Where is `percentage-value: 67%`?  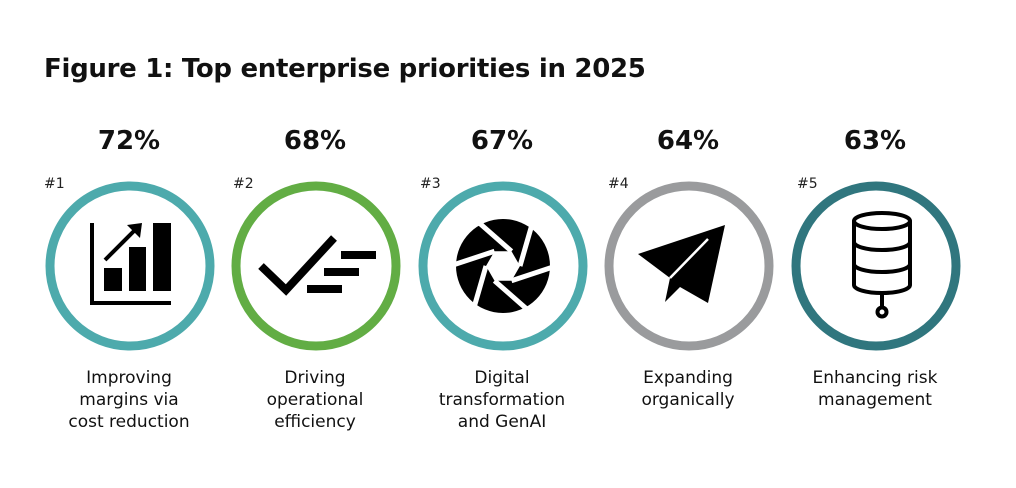 percentage-value: 67% is located at coordinates (502, 141).